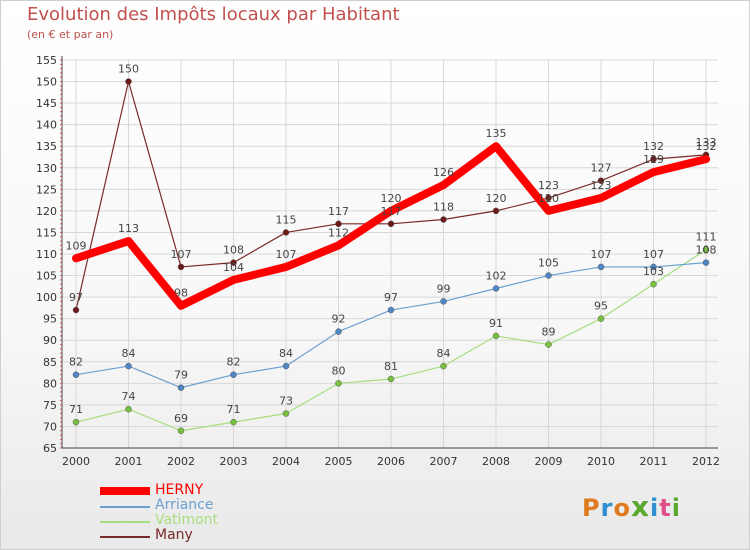 The height and width of the screenshot is (550, 750). What do you see at coordinates (601, 306) in the screenshot?
I see `data-label-vatimont-2010: 95` at bounding box center [601, 306].